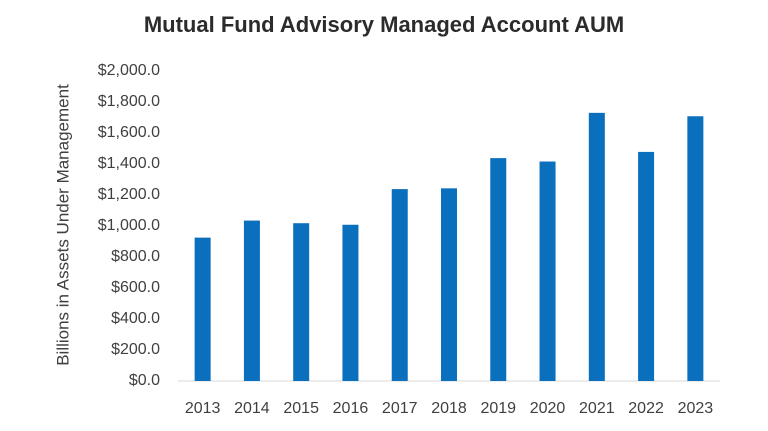  Describe the element at coordinates (399, 285) in the screenshot. I see `bar-2017` at that location.